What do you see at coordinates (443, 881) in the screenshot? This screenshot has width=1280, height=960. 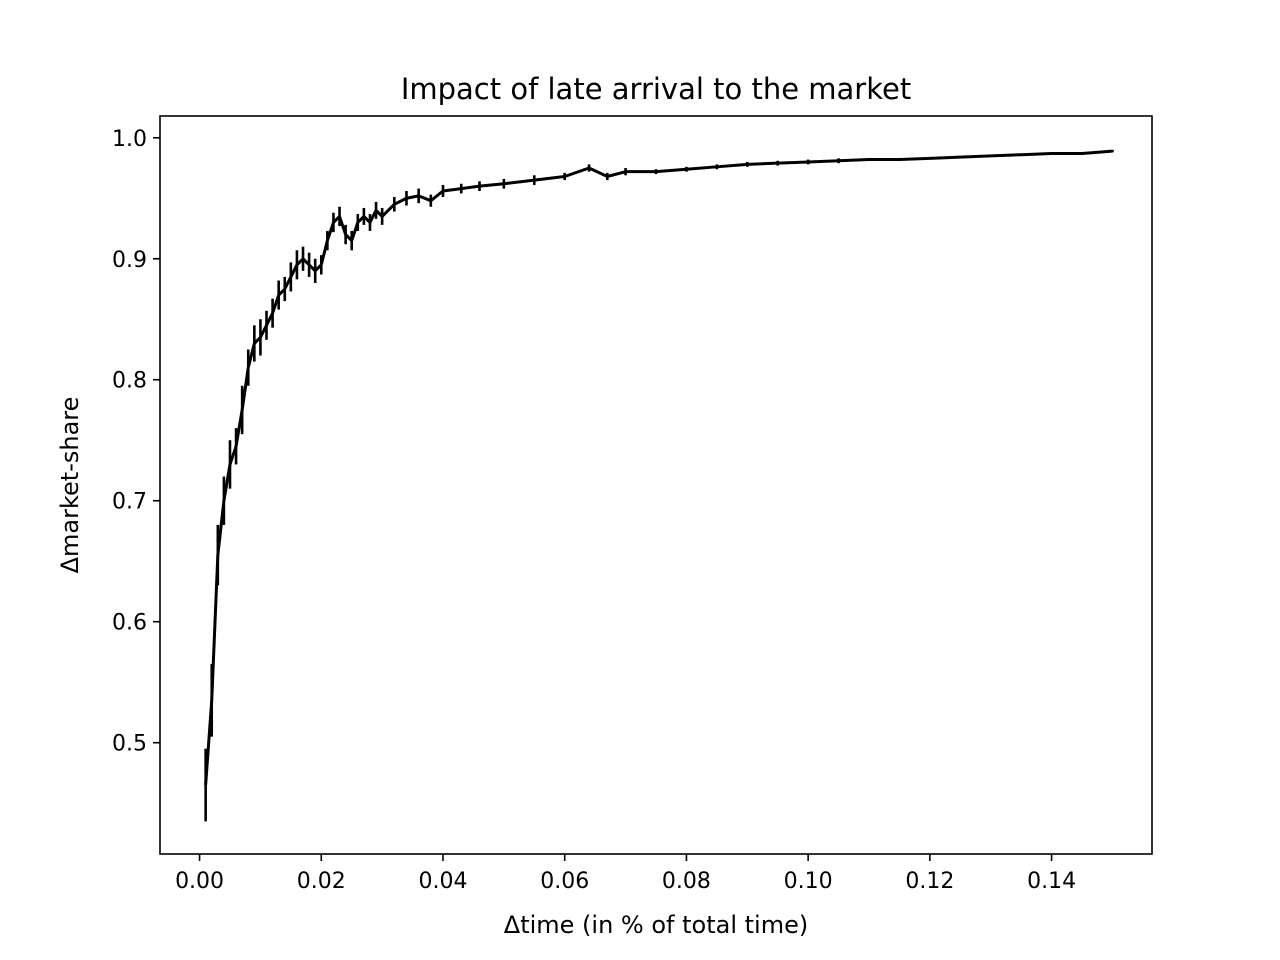 I see `x-tick-label: 0.04` at bounding box center [443, 881].